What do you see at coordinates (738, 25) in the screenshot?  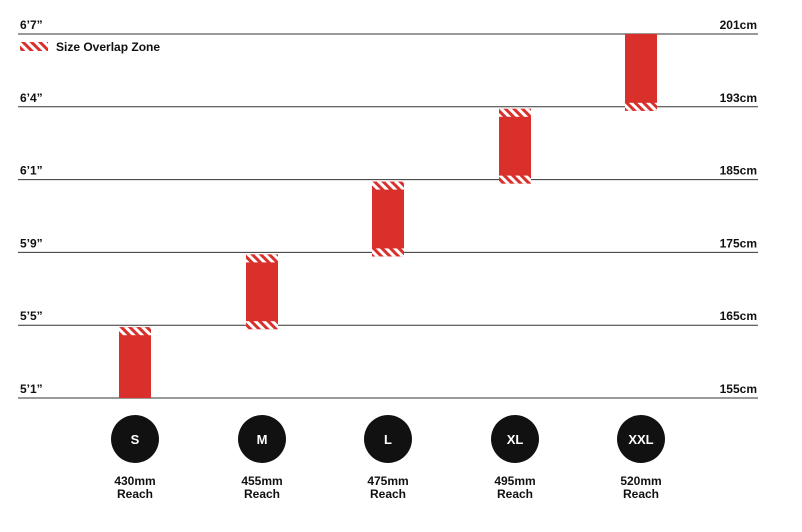 I see `y-tick-label-metric: 201cm` at bounding box center [738, 25].